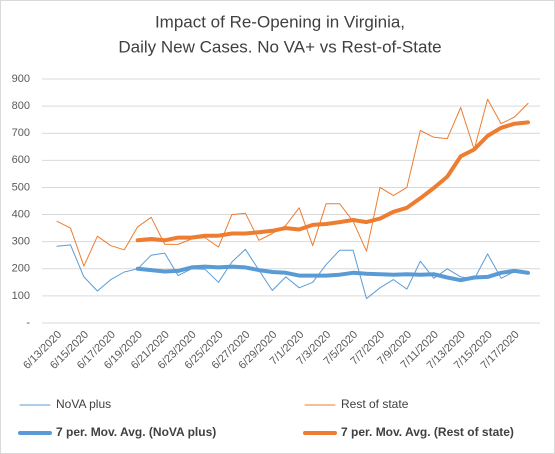 This screenshot has width=555, height=454. Describe the element at coordinates (21, 79) in the screenshot. I see `y-tick-label: 900` at that location.